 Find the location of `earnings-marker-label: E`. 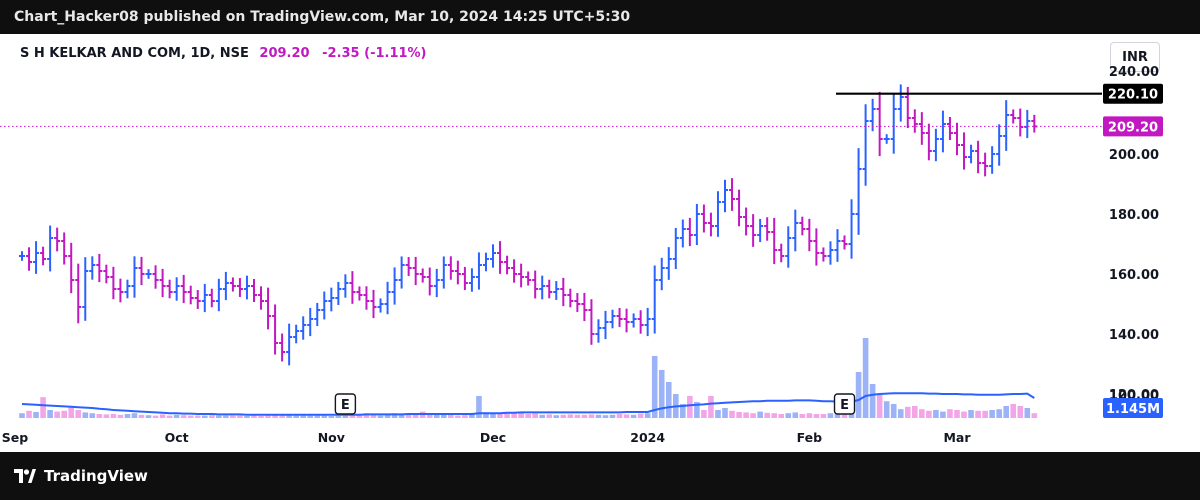

earnings-marker-label: E is located at coordinates (844, 405).